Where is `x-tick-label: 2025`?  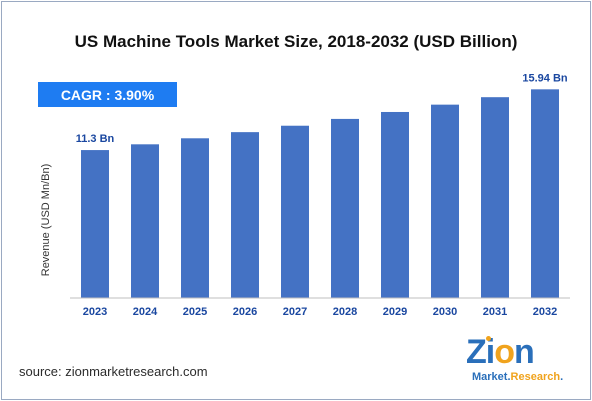
x-tick-label: 2025 is located at coordinates (195, 312).